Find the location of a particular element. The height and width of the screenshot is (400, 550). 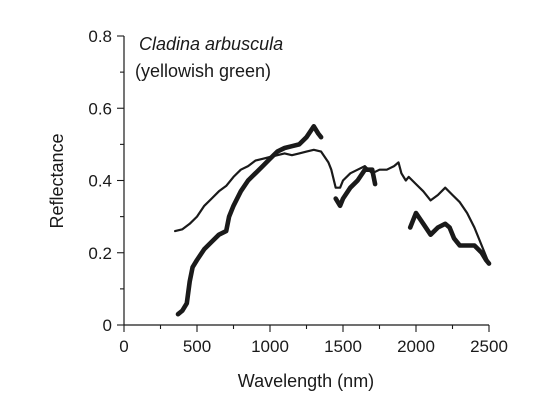

y-tick-label: 0.6 is located at coordinates (100, 108).